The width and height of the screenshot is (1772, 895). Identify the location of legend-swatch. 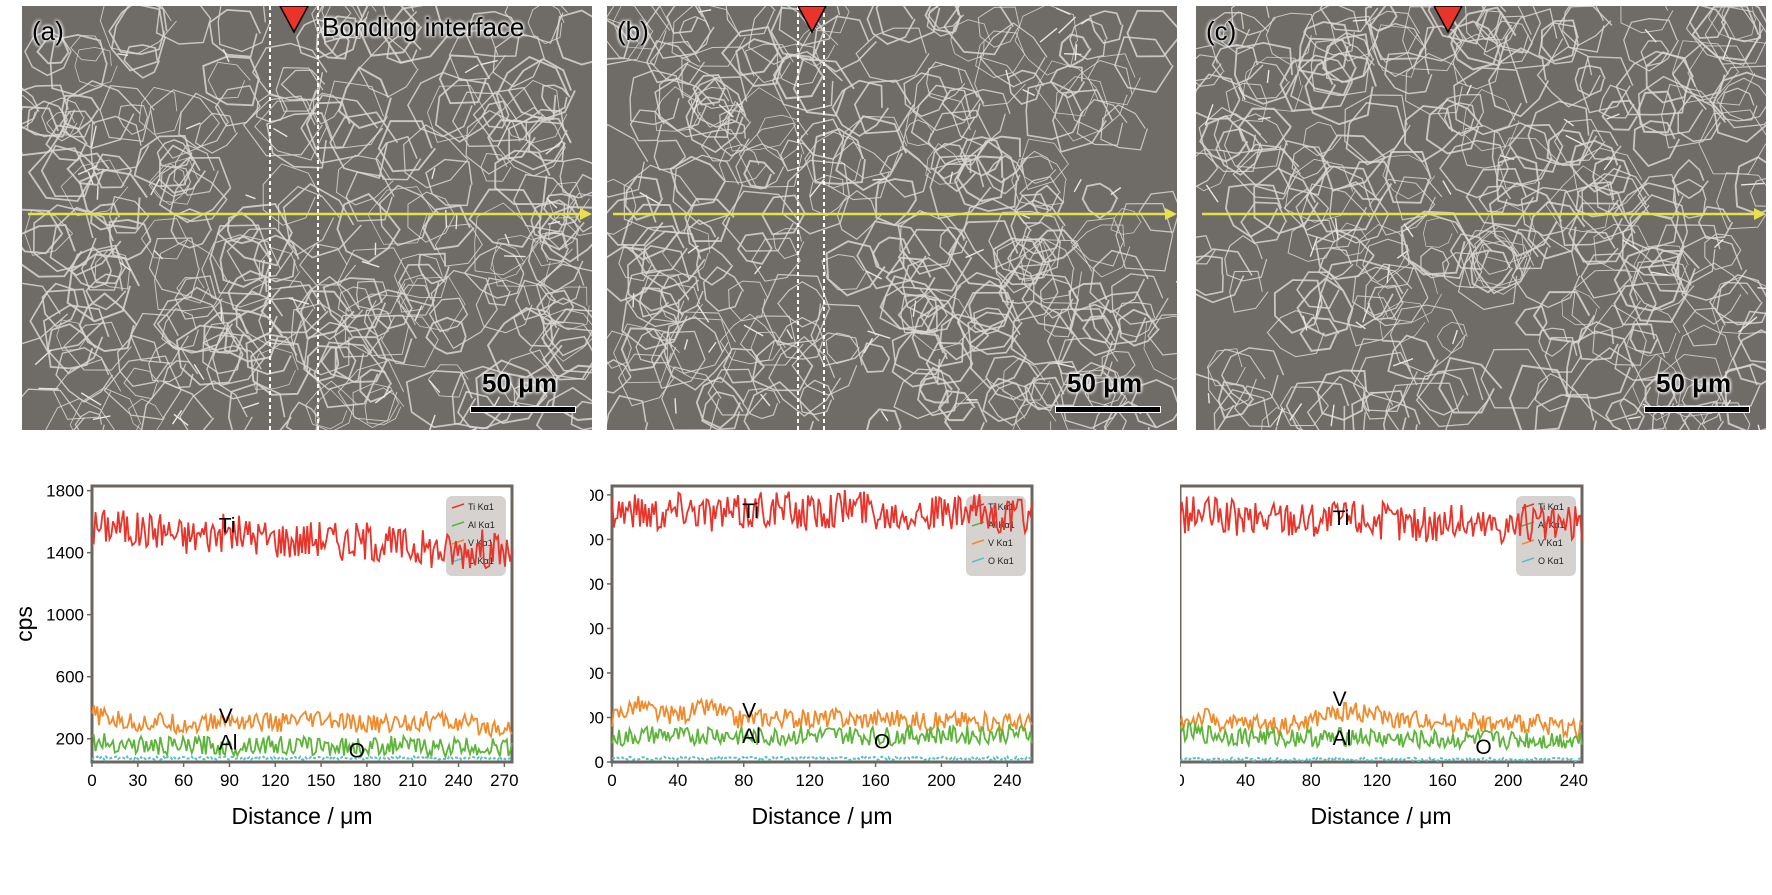
(1528, 542).